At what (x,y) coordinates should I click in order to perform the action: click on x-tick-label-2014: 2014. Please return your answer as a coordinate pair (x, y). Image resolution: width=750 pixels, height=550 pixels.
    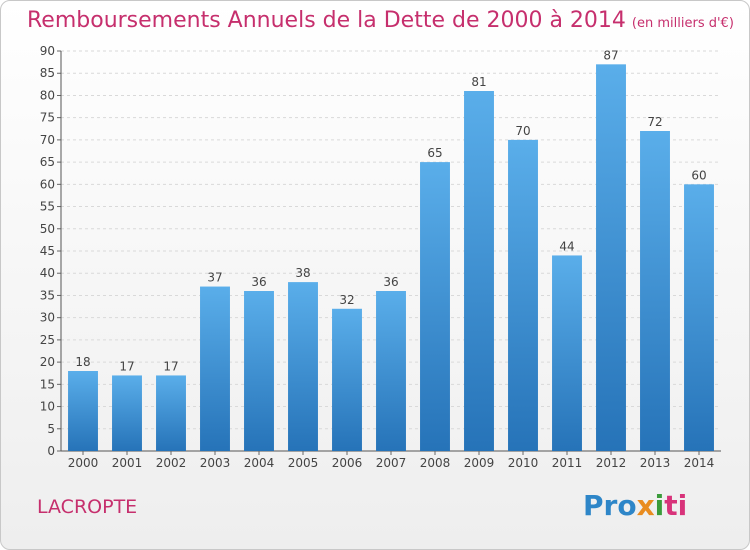
    Looking at the image, I should click on (699, 463).